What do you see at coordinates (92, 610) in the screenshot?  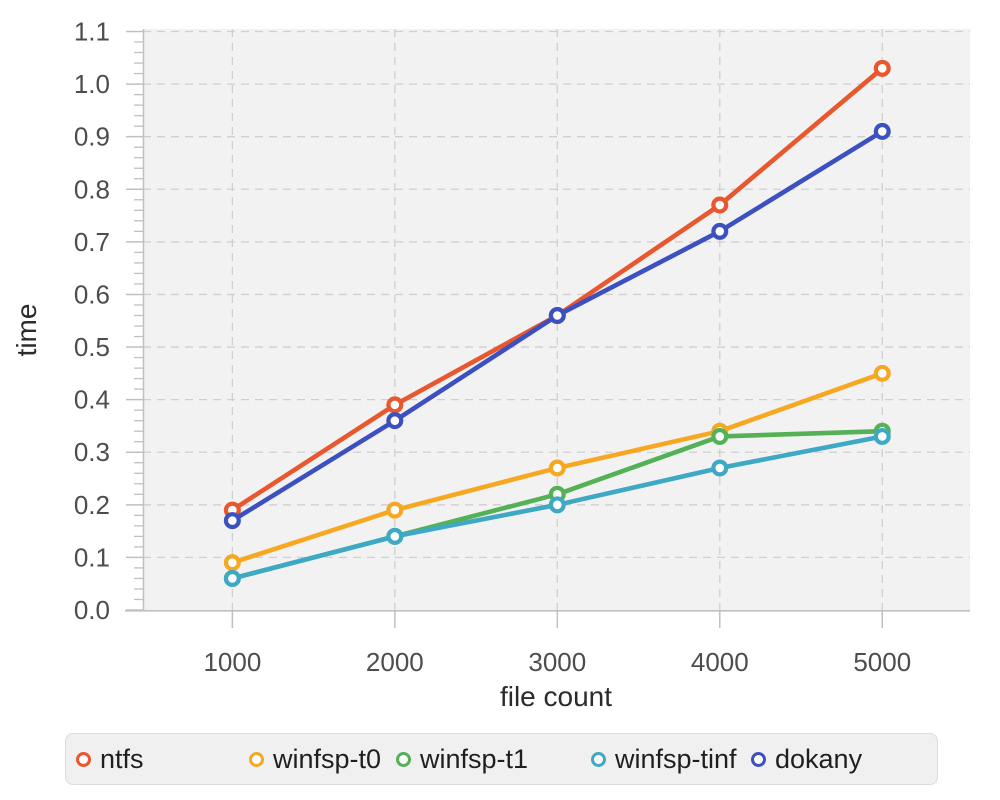 I see `y-tick-label: 0.0` at bounding box center [92, 610].